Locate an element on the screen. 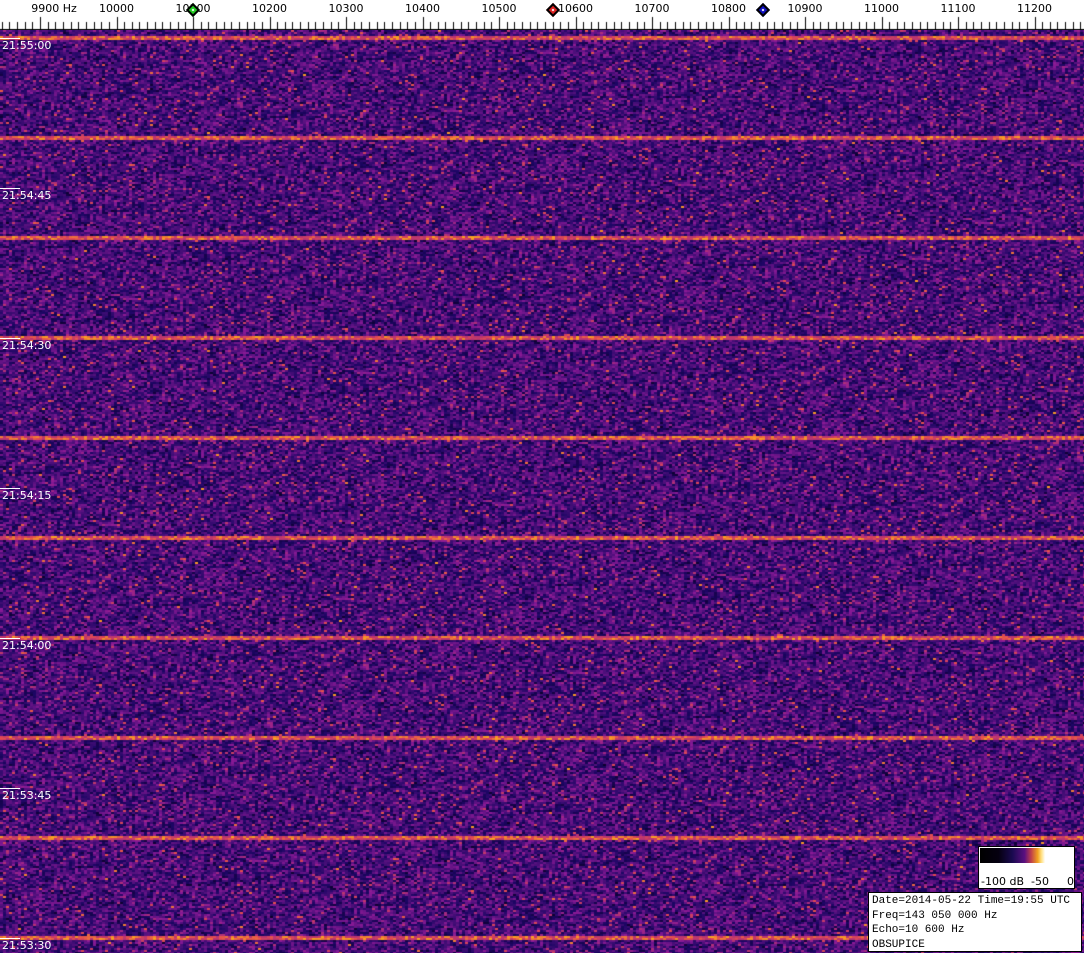 The width and height of the screenshot is (1084, 953). frequency-tick-label: 10900 is located at coordinates (805, 8).